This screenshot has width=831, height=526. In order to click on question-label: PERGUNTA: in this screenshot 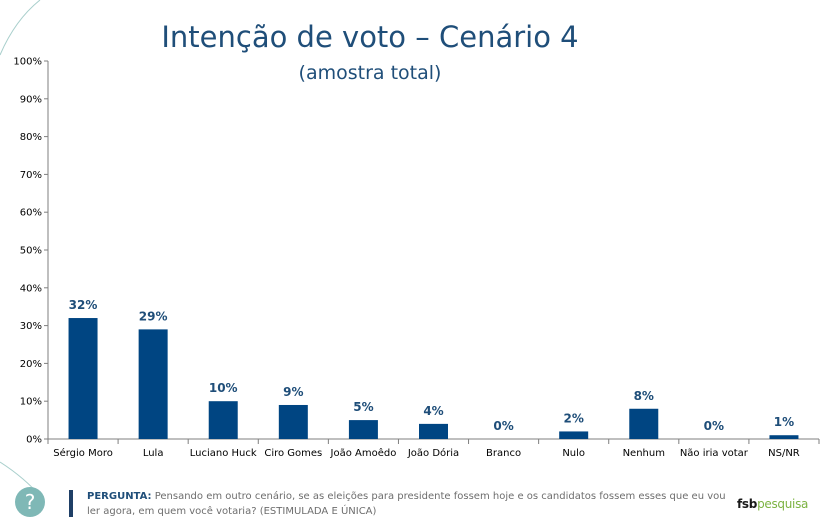, I will do `click(119, 496)`.